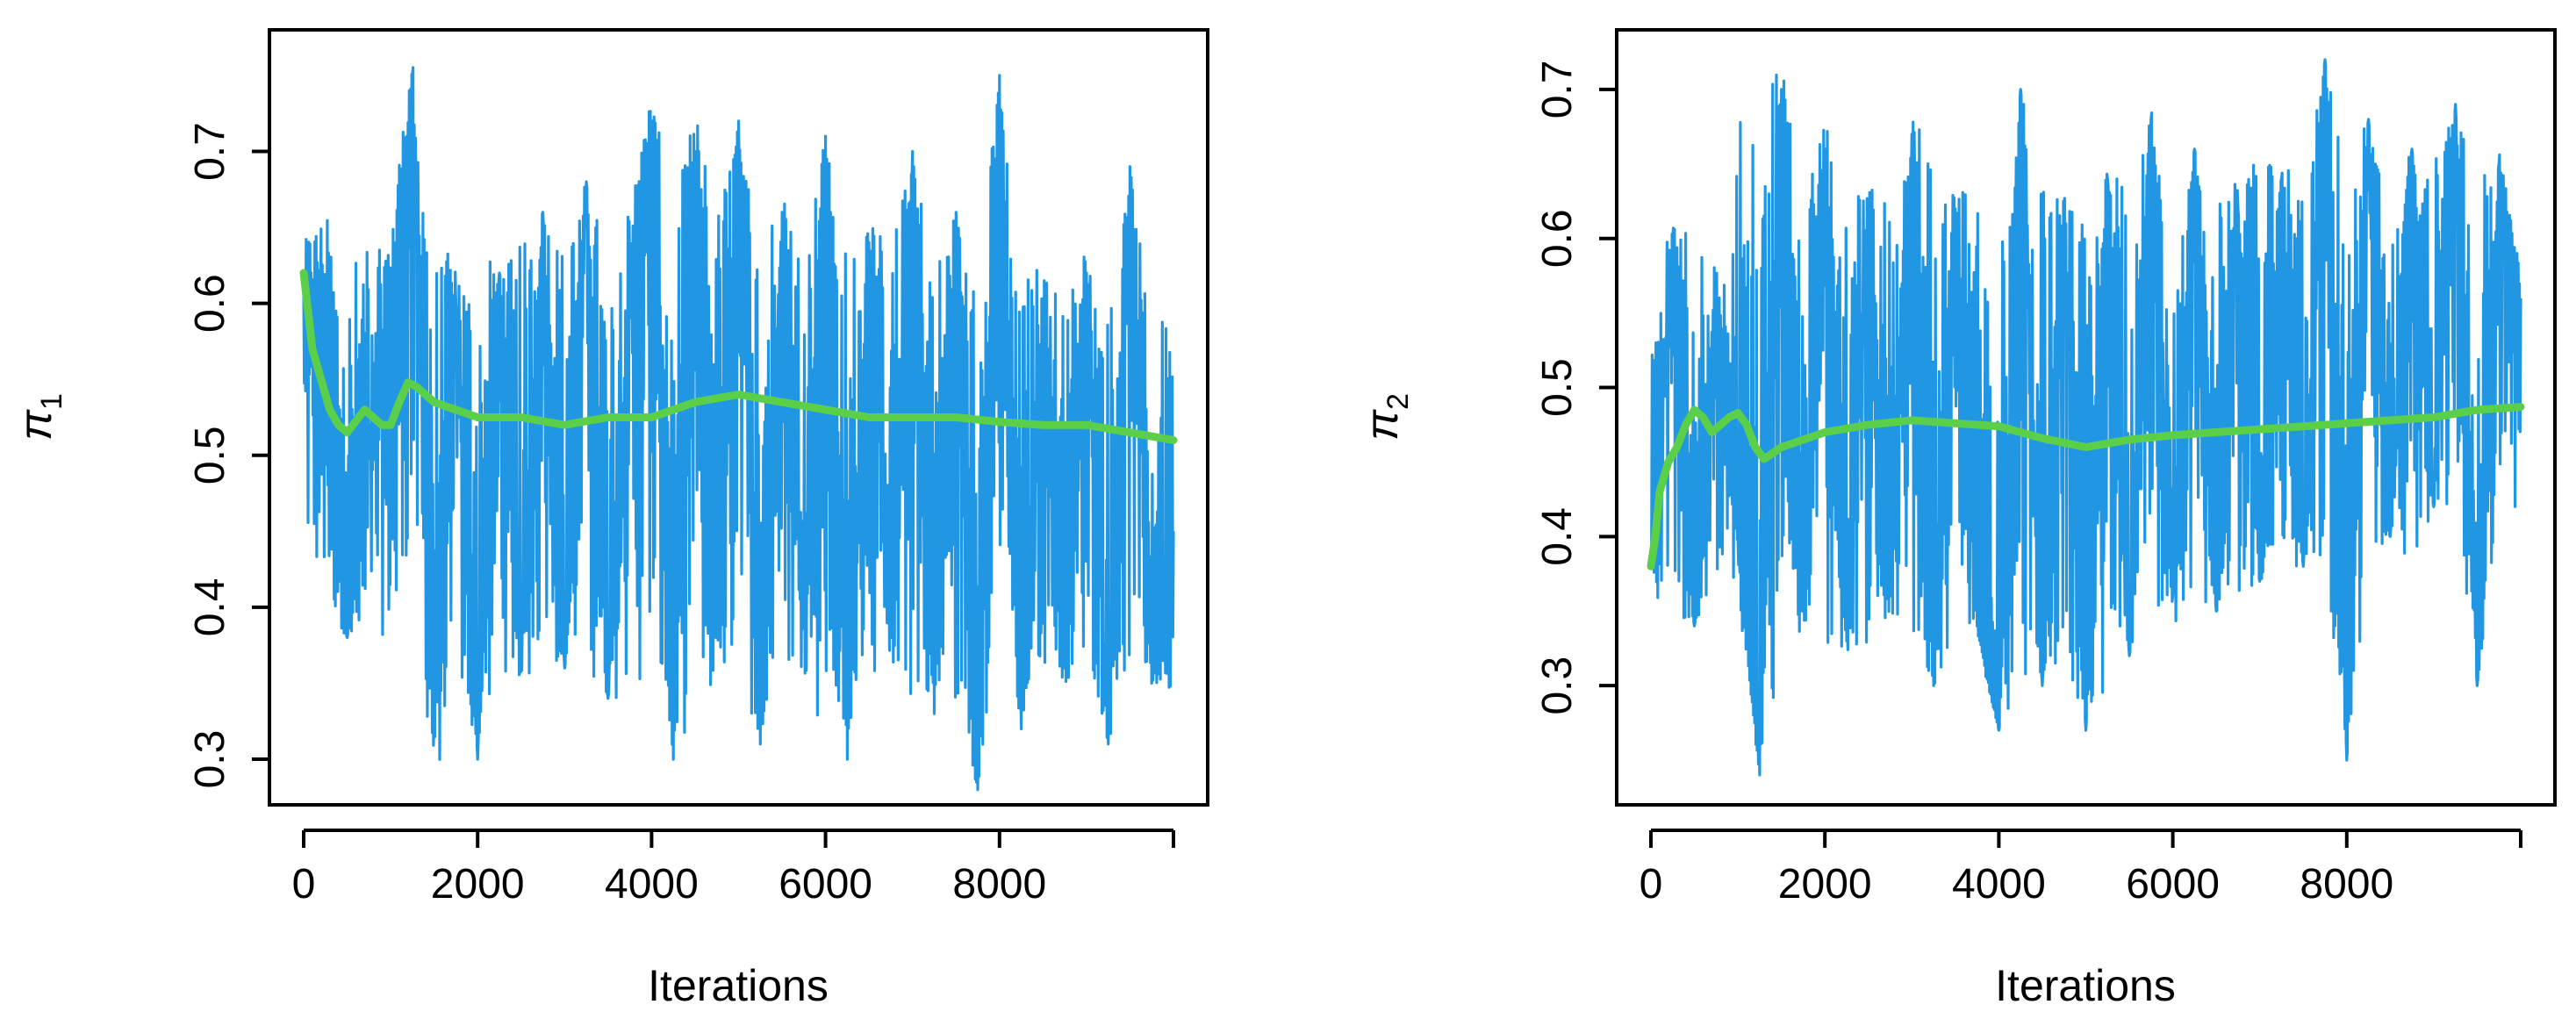  What do you see at coordinates (51, 402) in the screenshot?
I see `y-axis-title-subscript: 1` at bounding box center [51, 402].